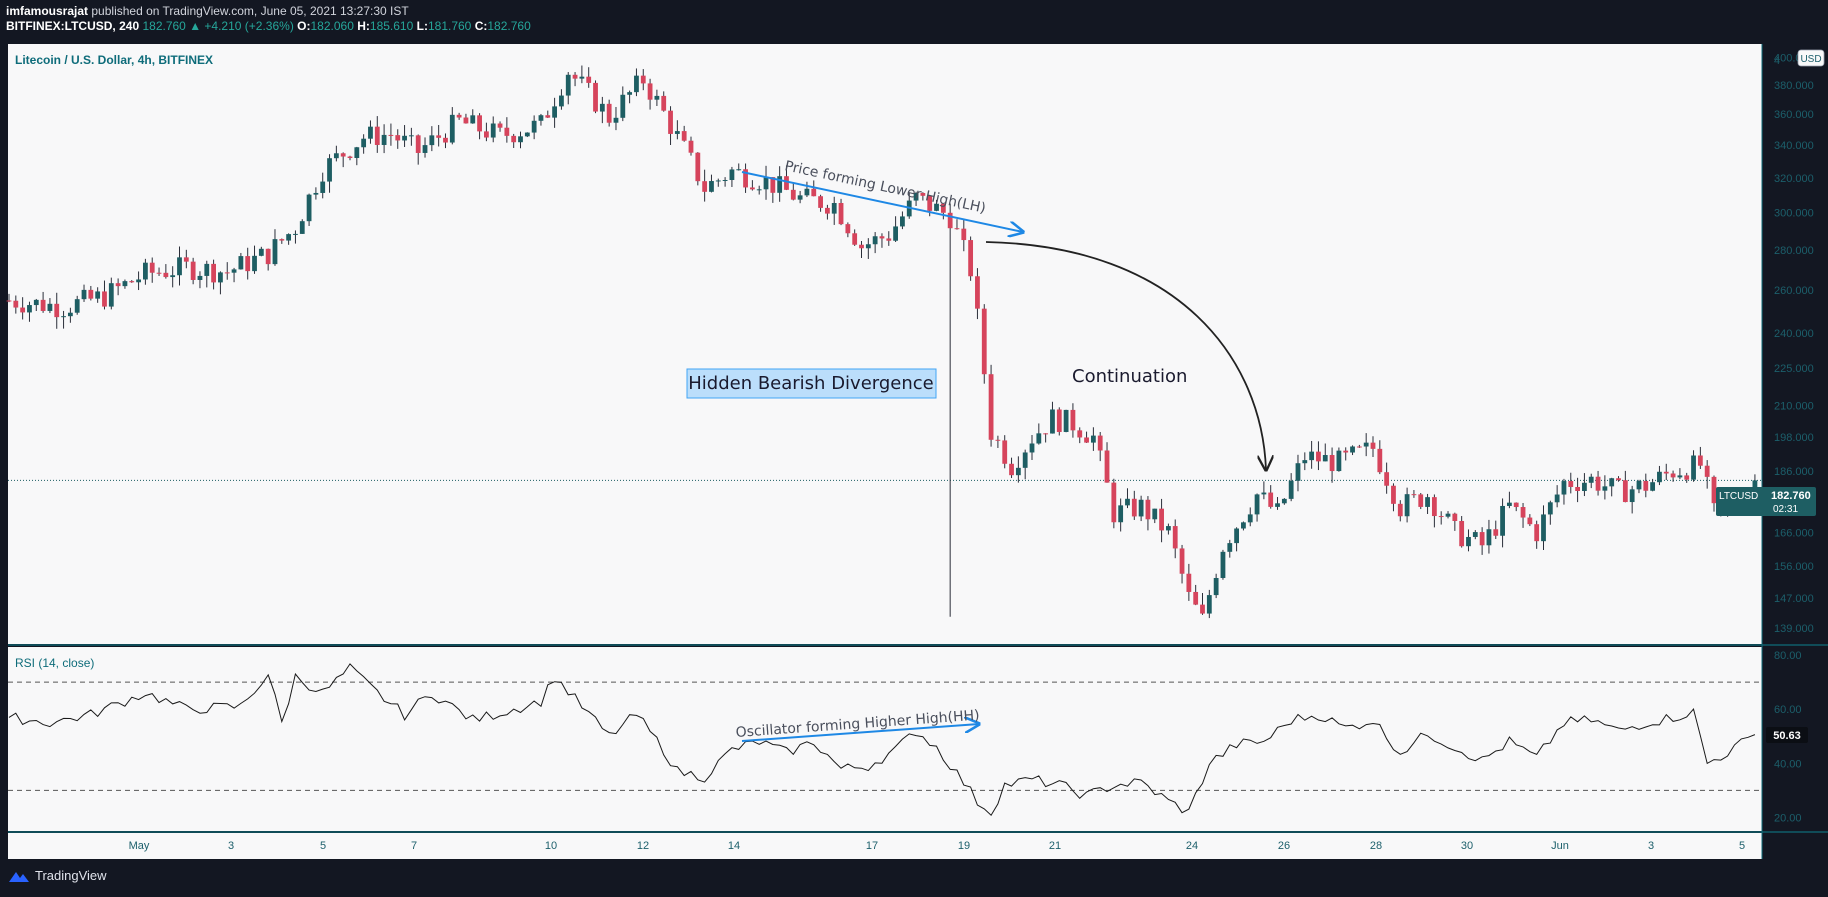 The height and width of the screenshot is (897, 1828). Describe the element at coordinates (1125, 355) in the screenshot. I see `continuation-arrow` at that location.